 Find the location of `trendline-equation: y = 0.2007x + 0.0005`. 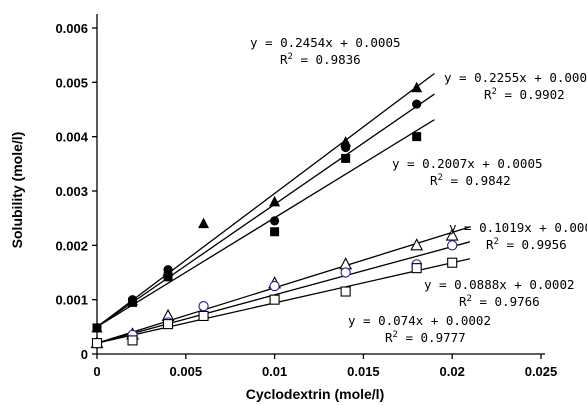

trendline-equation: y = 0.2007x + 0.0005 is located at coordinates (467, 163).